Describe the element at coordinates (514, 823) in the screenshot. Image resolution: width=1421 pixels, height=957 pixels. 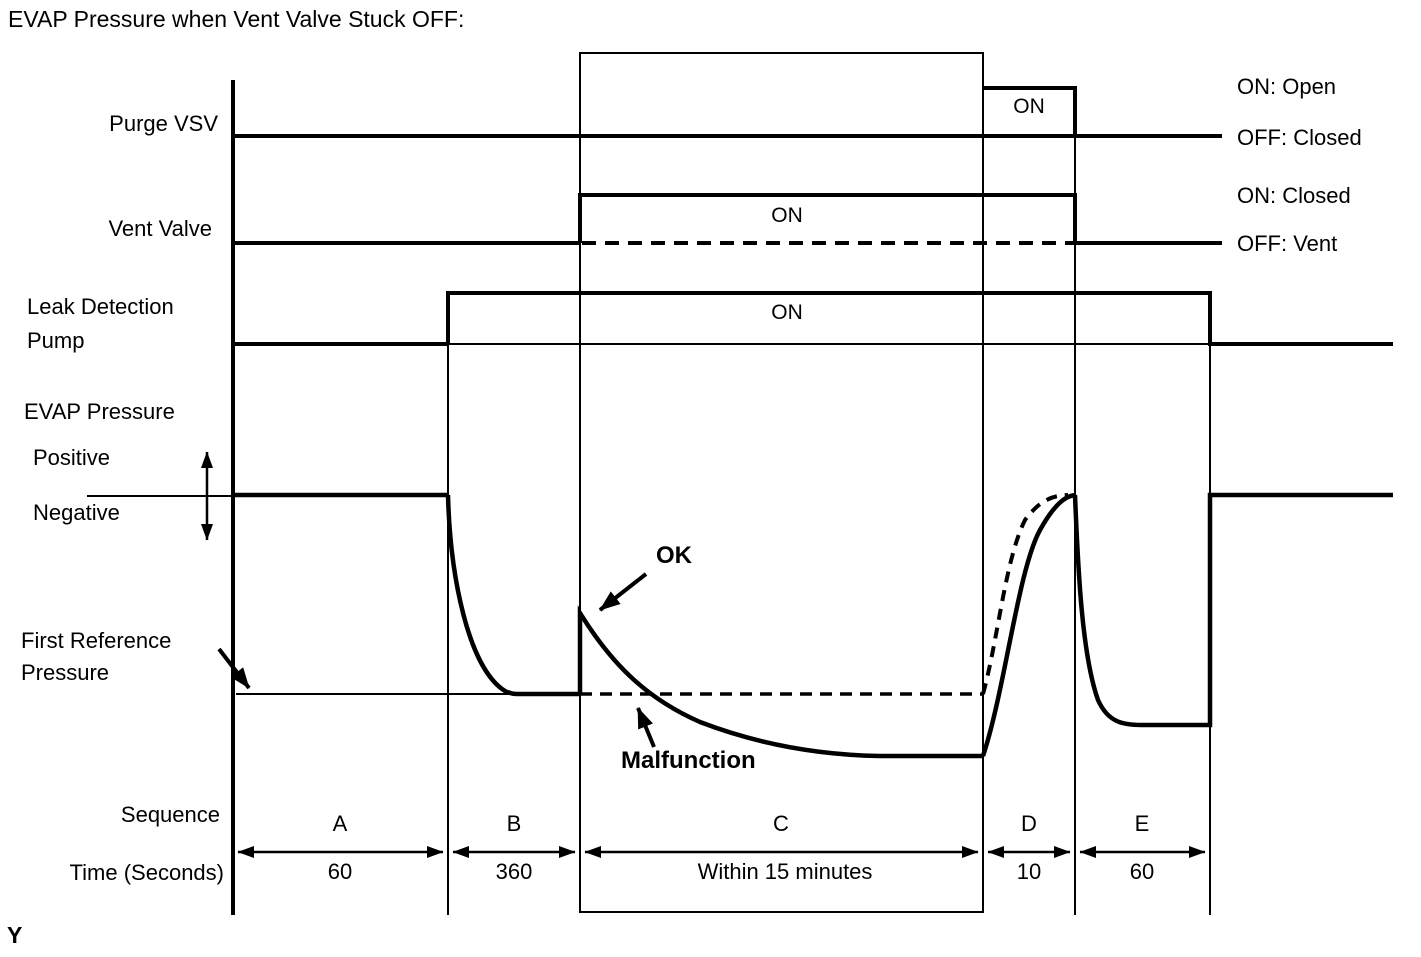
I see `sequence-b-label: B` at that location.